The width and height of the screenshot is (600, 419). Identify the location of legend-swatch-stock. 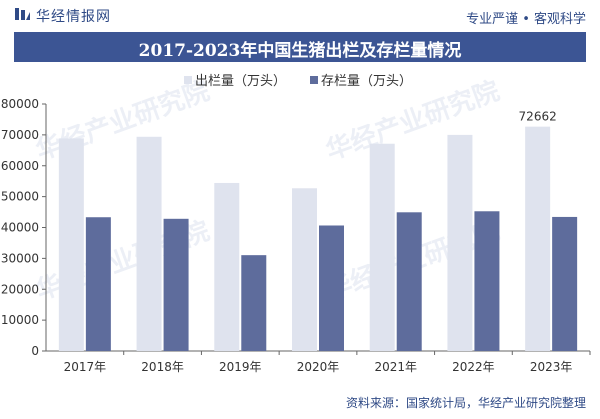
(314, 80).